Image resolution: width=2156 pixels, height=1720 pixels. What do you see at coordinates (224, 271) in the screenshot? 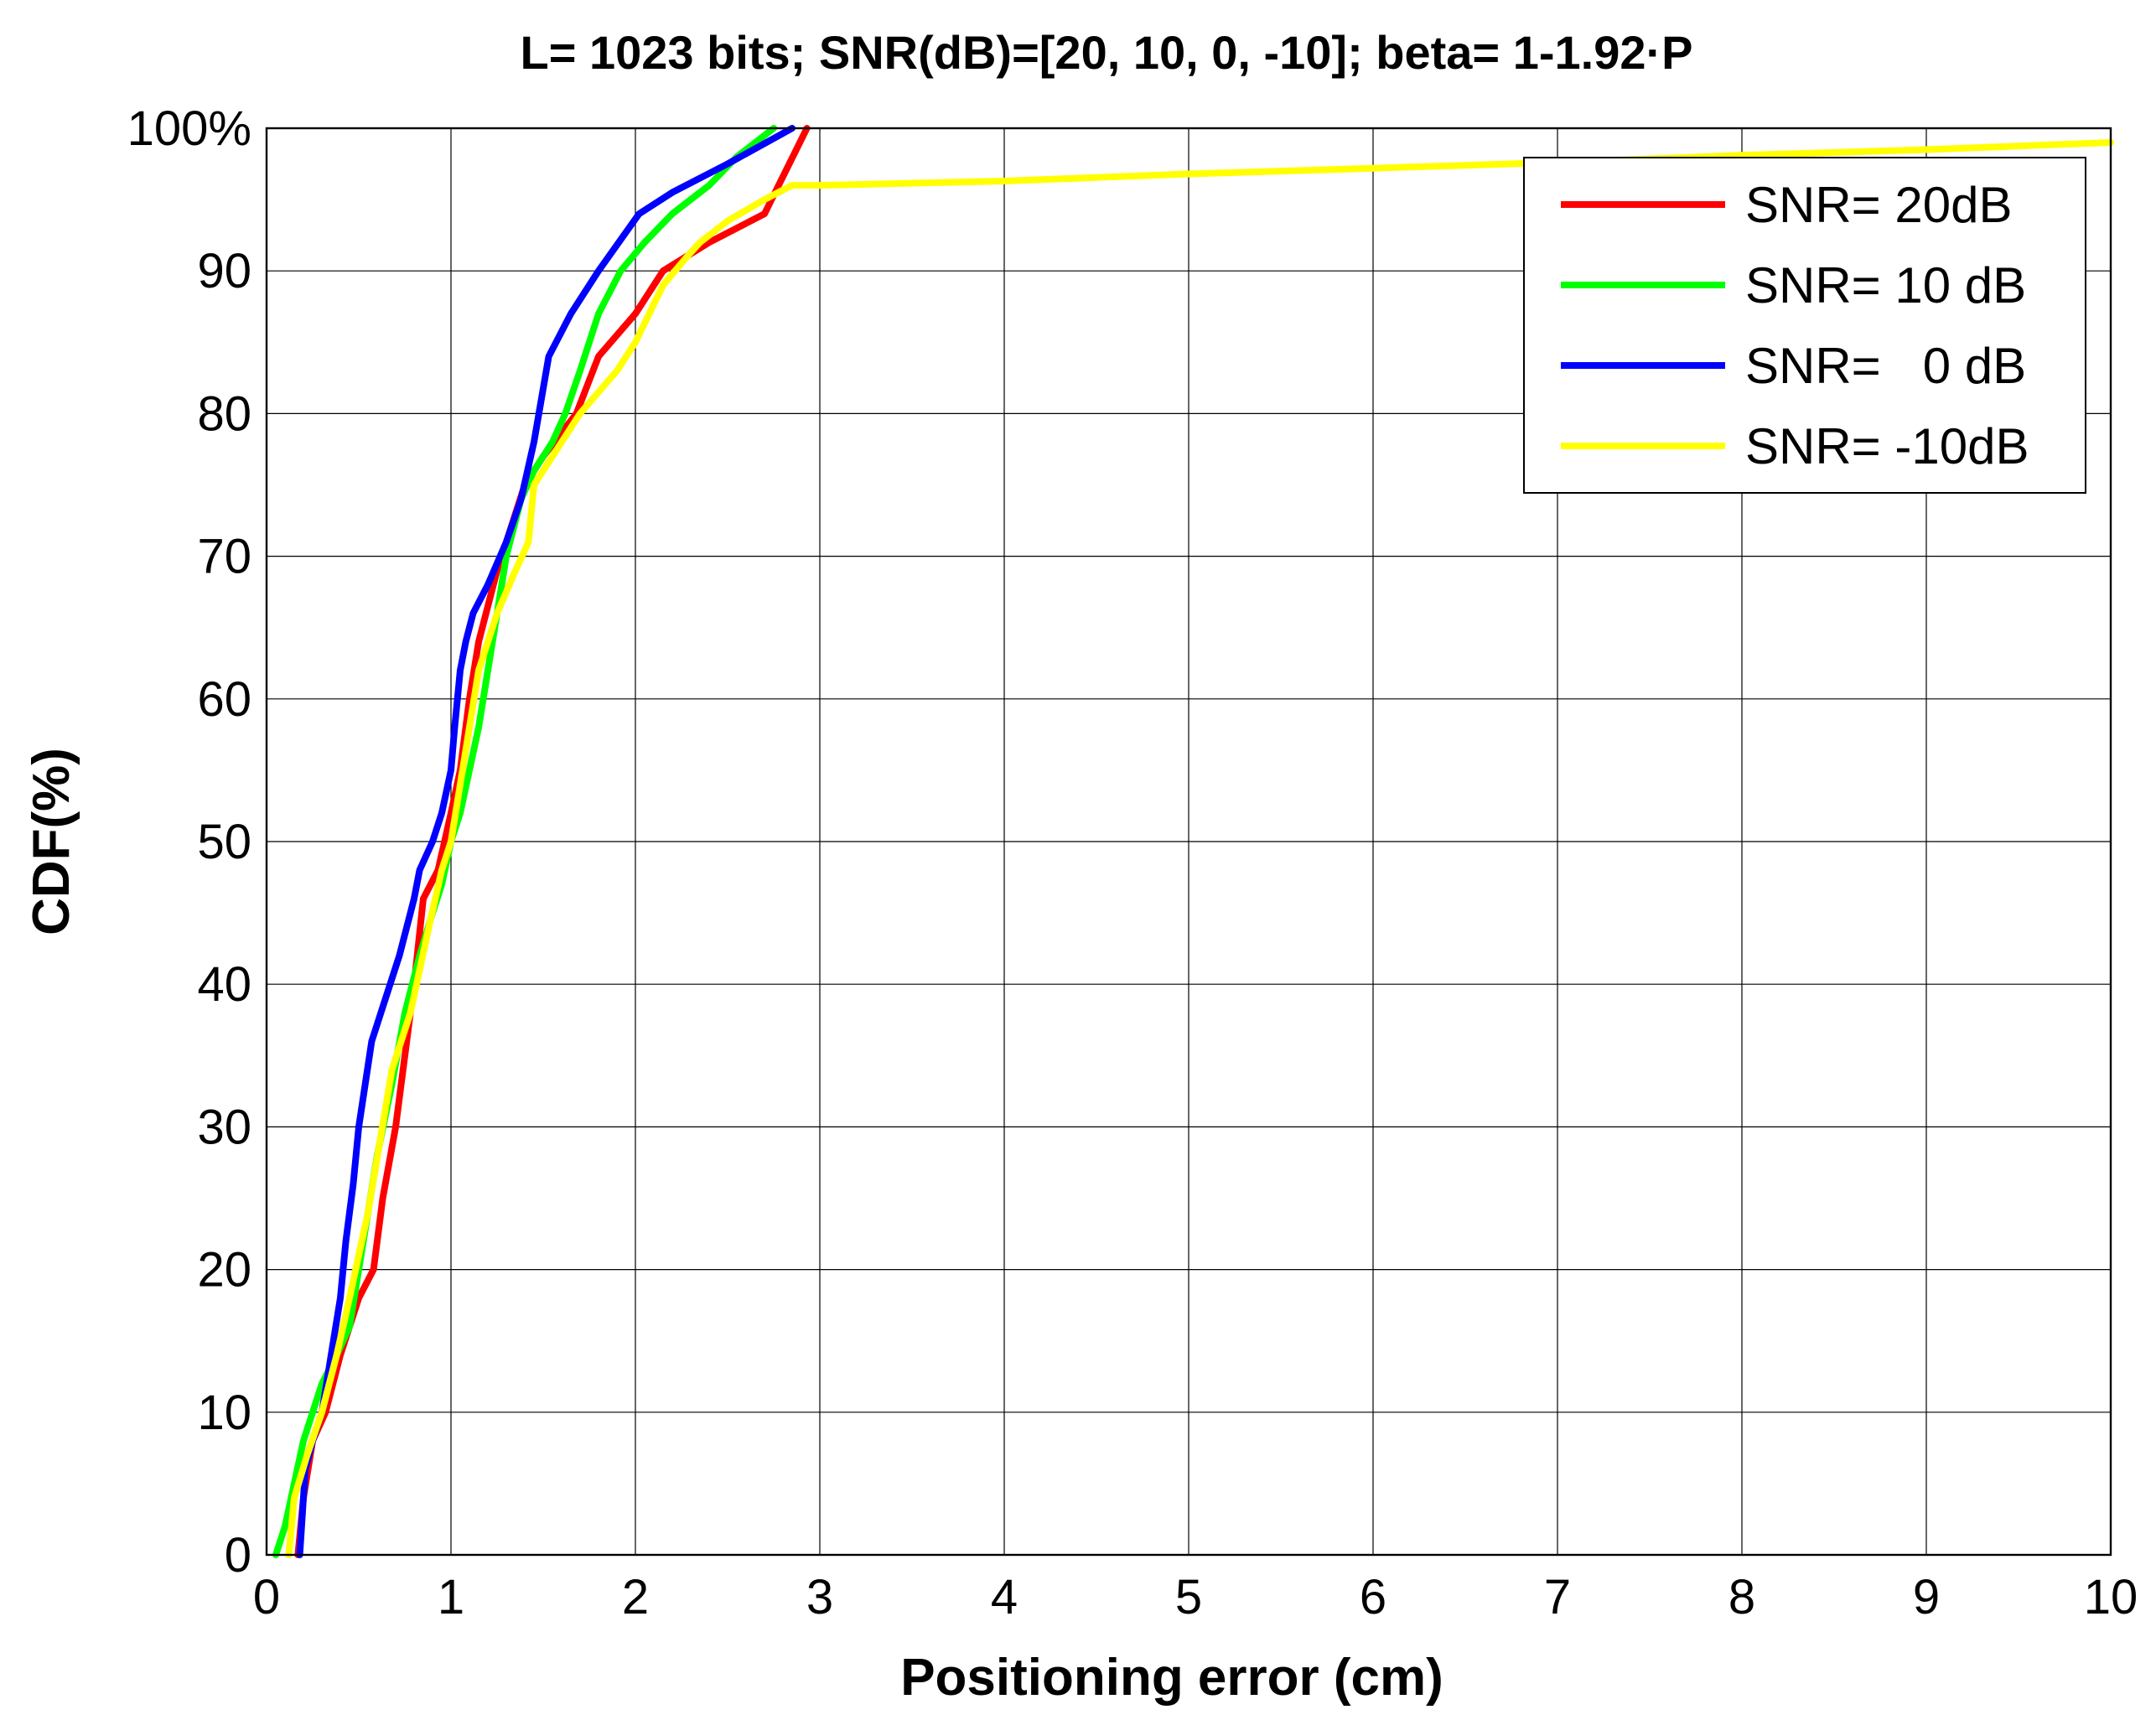
I see `y-tick-label: 90` at bounding box center [224, 271].